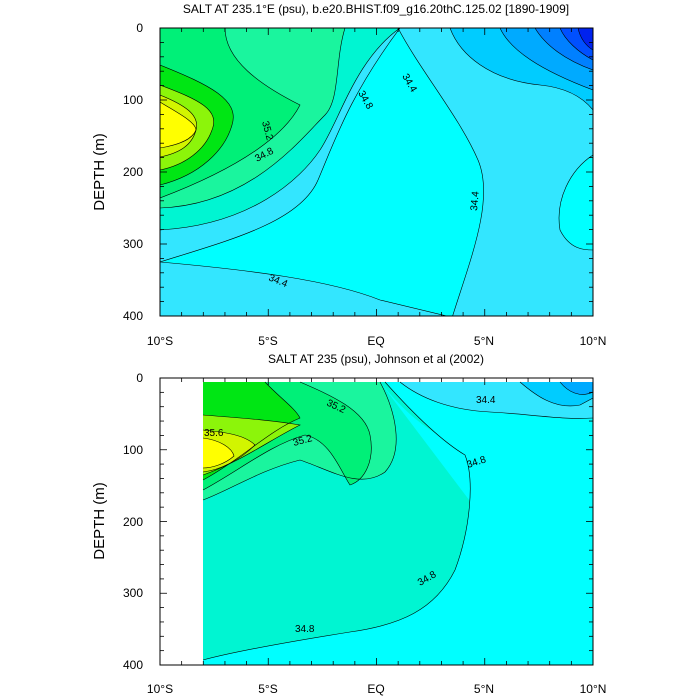  Describe the element at coordinates (475, 200) in the screenshot. I see `top-contour-label-34.4-b: 34.4` at that location.